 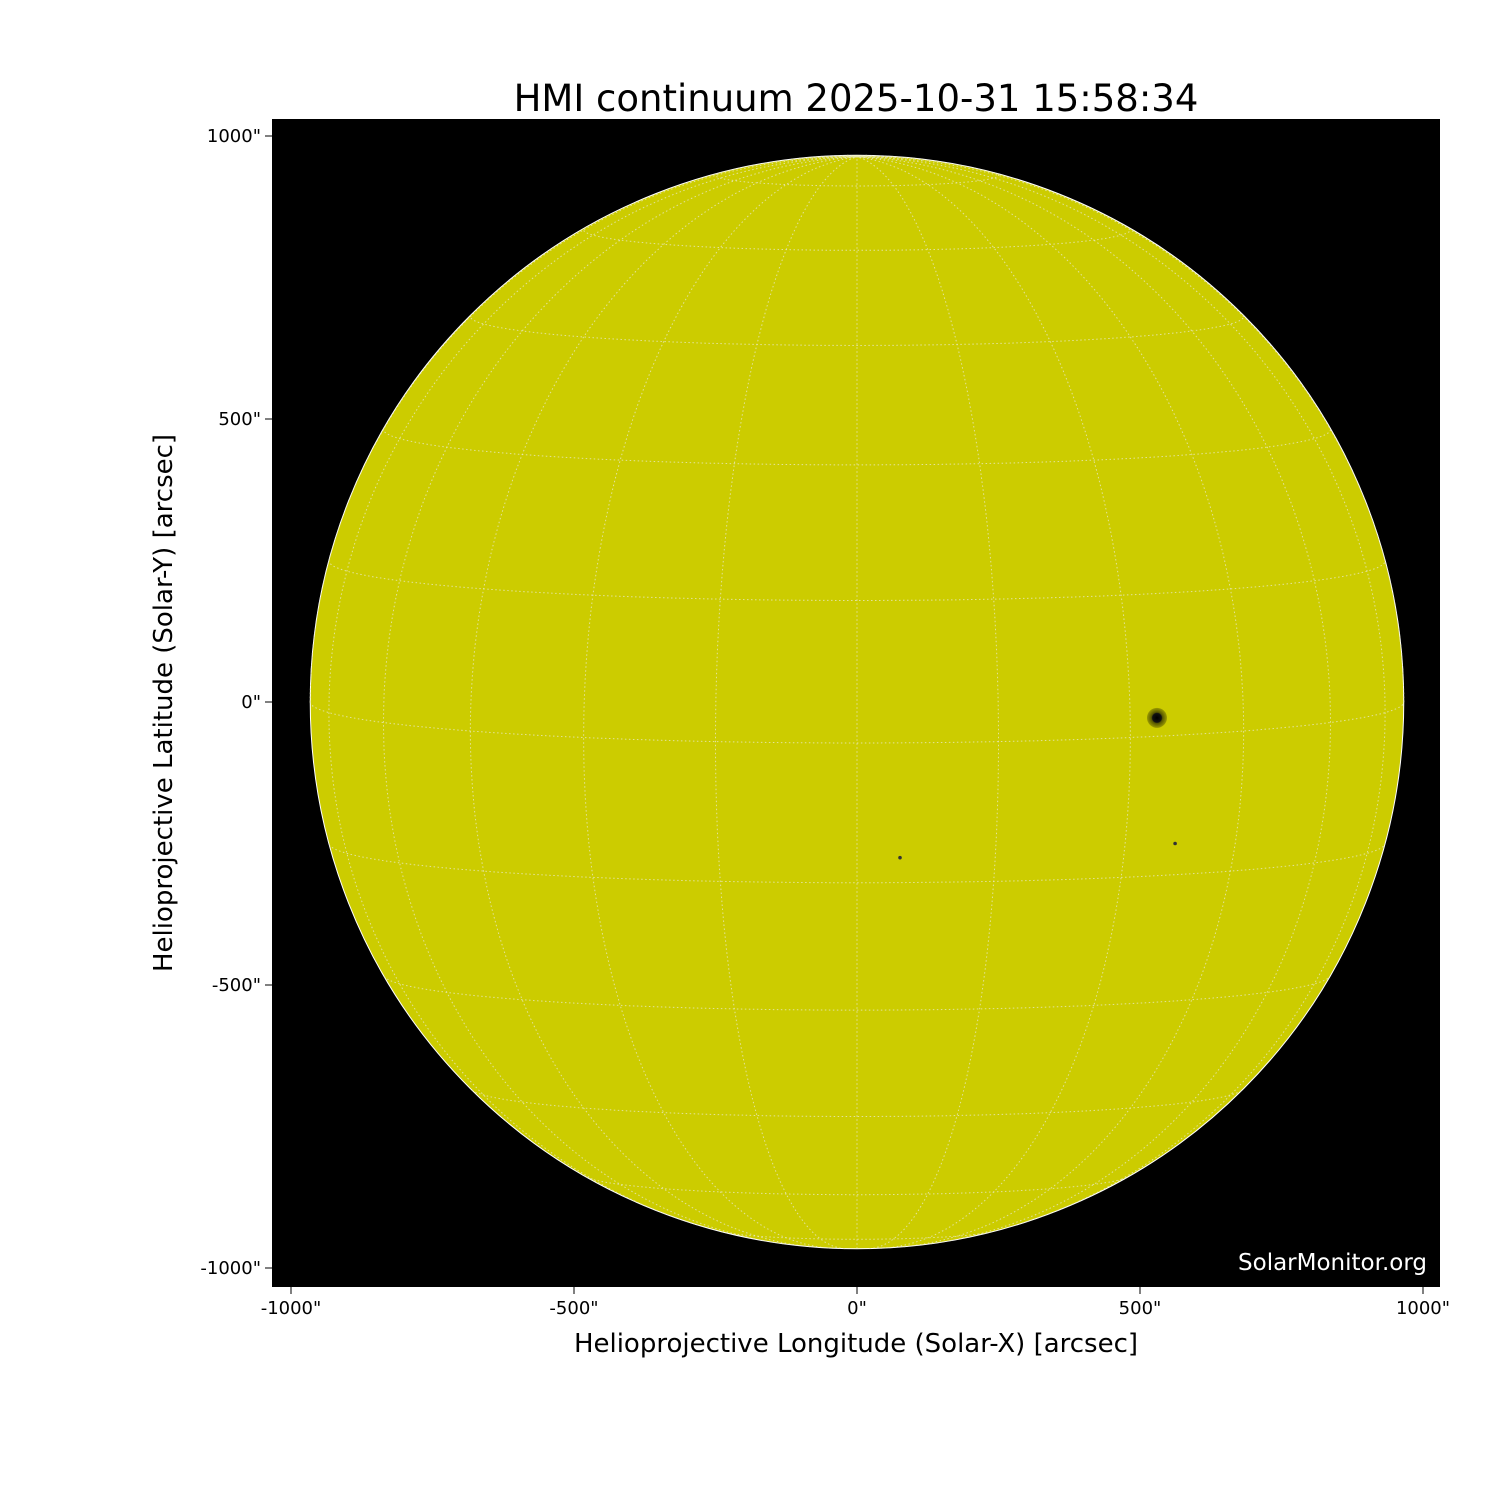 What do you see at coordinates (856, 98) in the screenshot?
I see `chart-title: HMI continuum 2025-10-31 15:58:34` at bounding box center [856, 98].